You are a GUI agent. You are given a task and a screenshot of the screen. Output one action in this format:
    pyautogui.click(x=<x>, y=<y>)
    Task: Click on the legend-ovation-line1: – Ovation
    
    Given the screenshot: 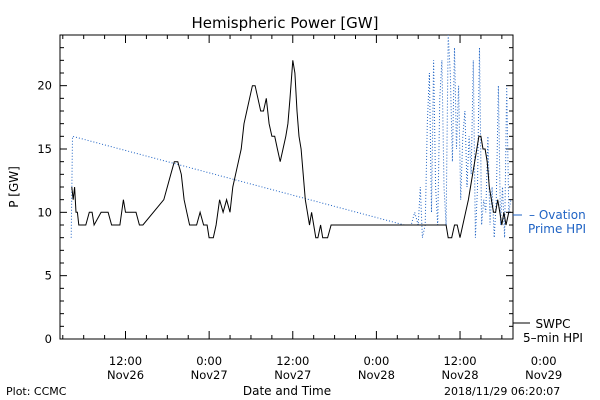 What is the action you would take?
    pyautogui.click(x=557, y=215)
    